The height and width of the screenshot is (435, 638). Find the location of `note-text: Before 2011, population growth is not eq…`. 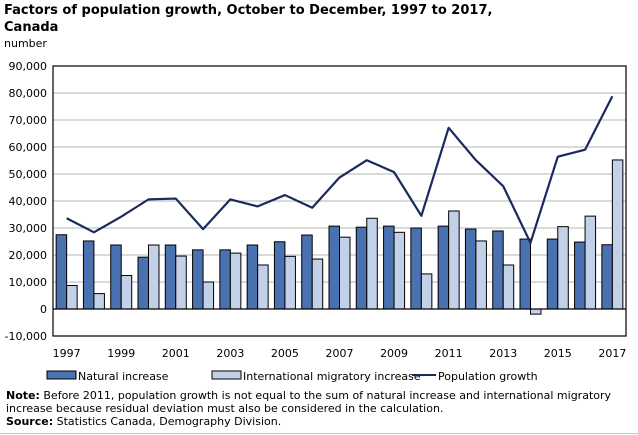

note-text: Before 2011, population growth is not eq… is located at coordinates (309, 402).